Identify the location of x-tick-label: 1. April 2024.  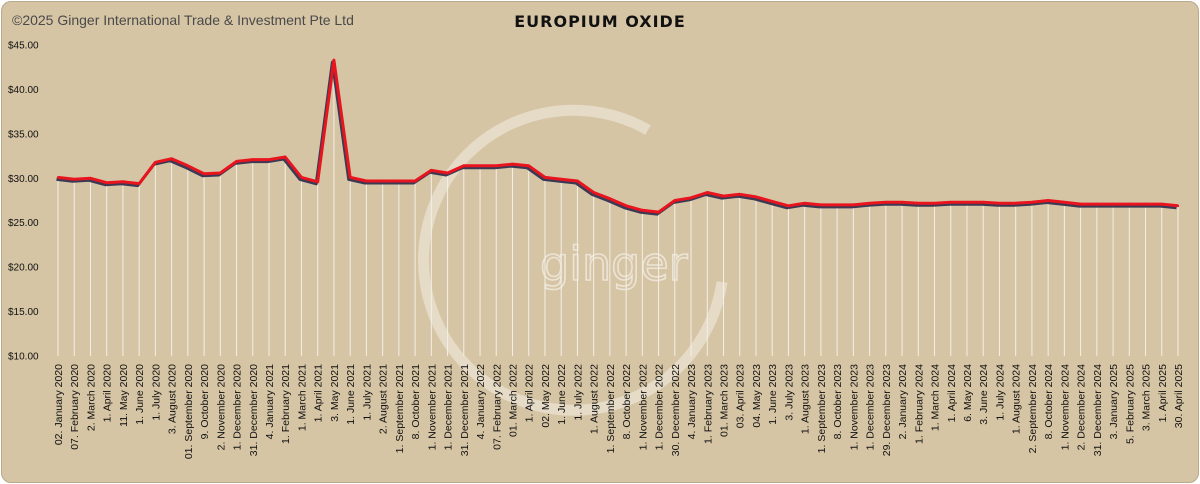
(952, 393).